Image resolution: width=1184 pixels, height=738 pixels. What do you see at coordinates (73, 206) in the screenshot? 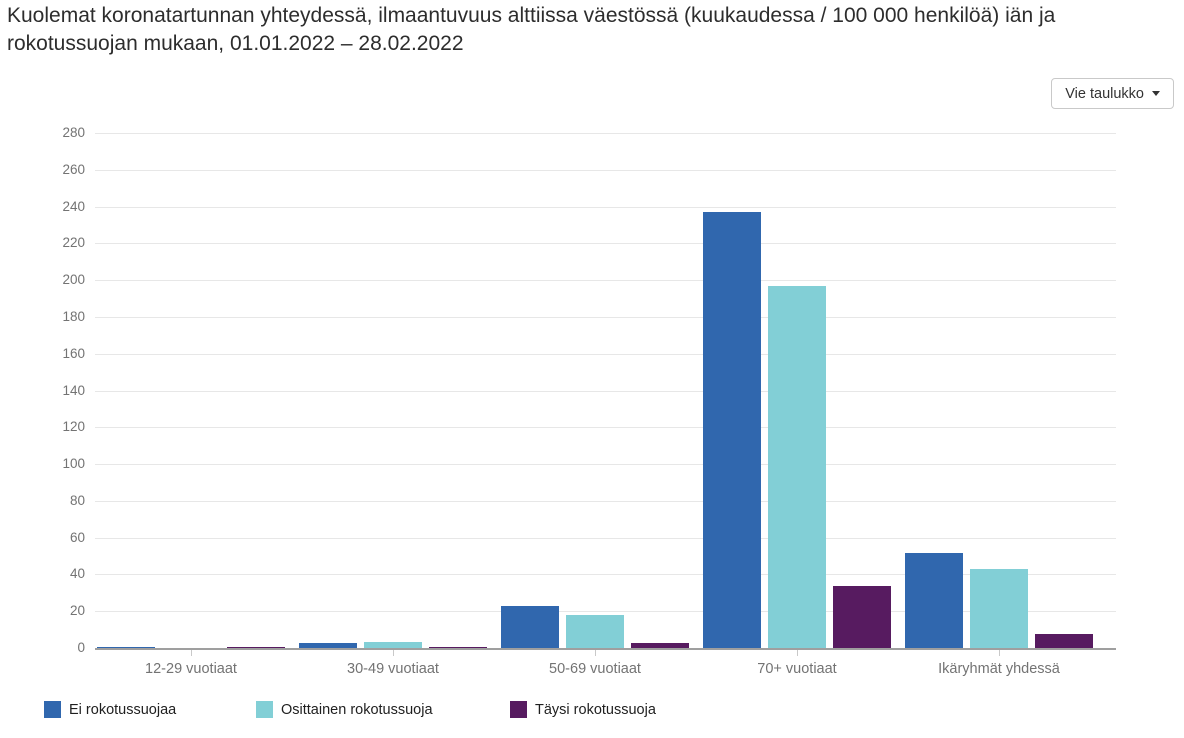
I see `y-axis-tick-label: 240` at bounding box center [73, 206].